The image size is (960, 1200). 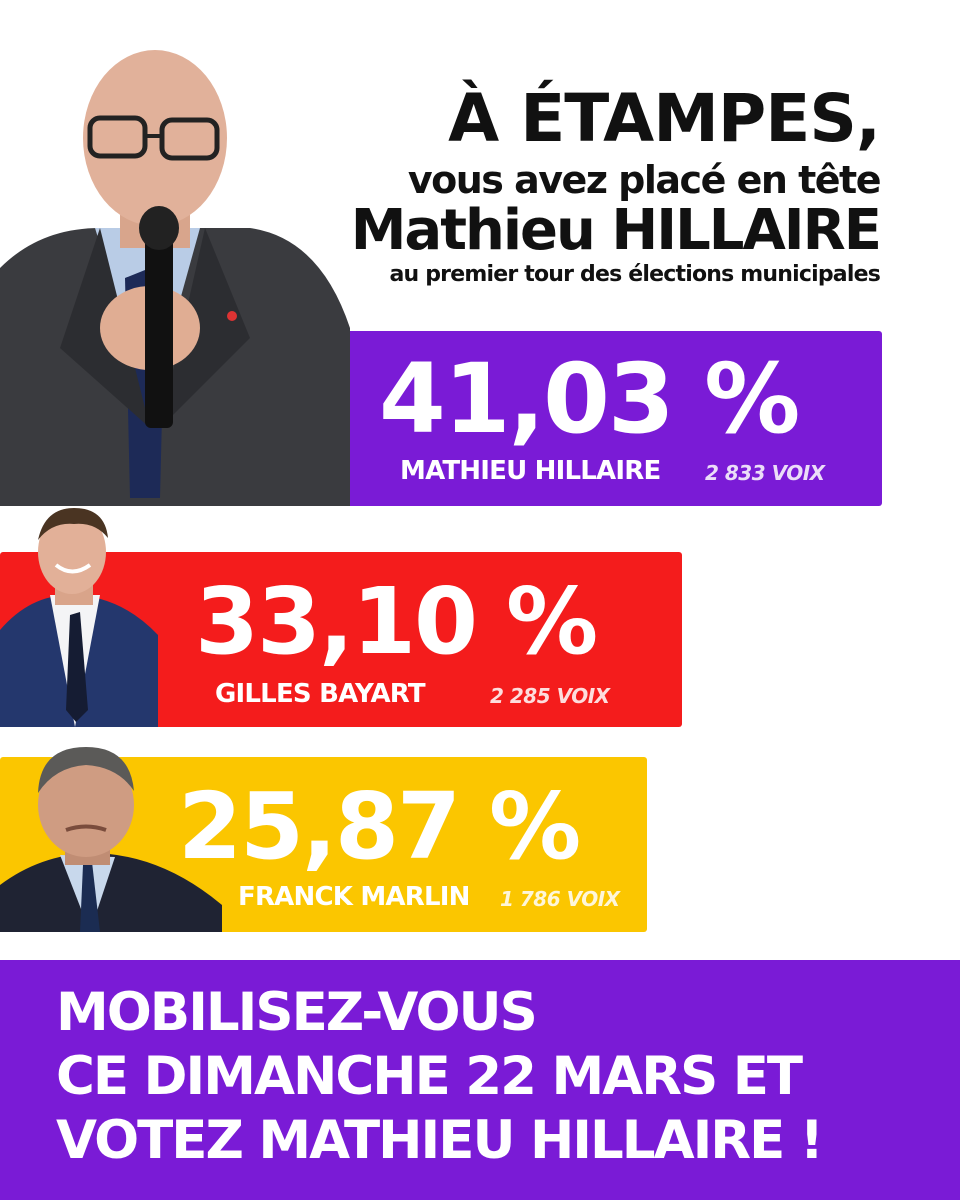 What do you see at coordinates (396, 621) in the screenshot?
I see `percent-label: 33,10 %` at bounding box center [396, 621].